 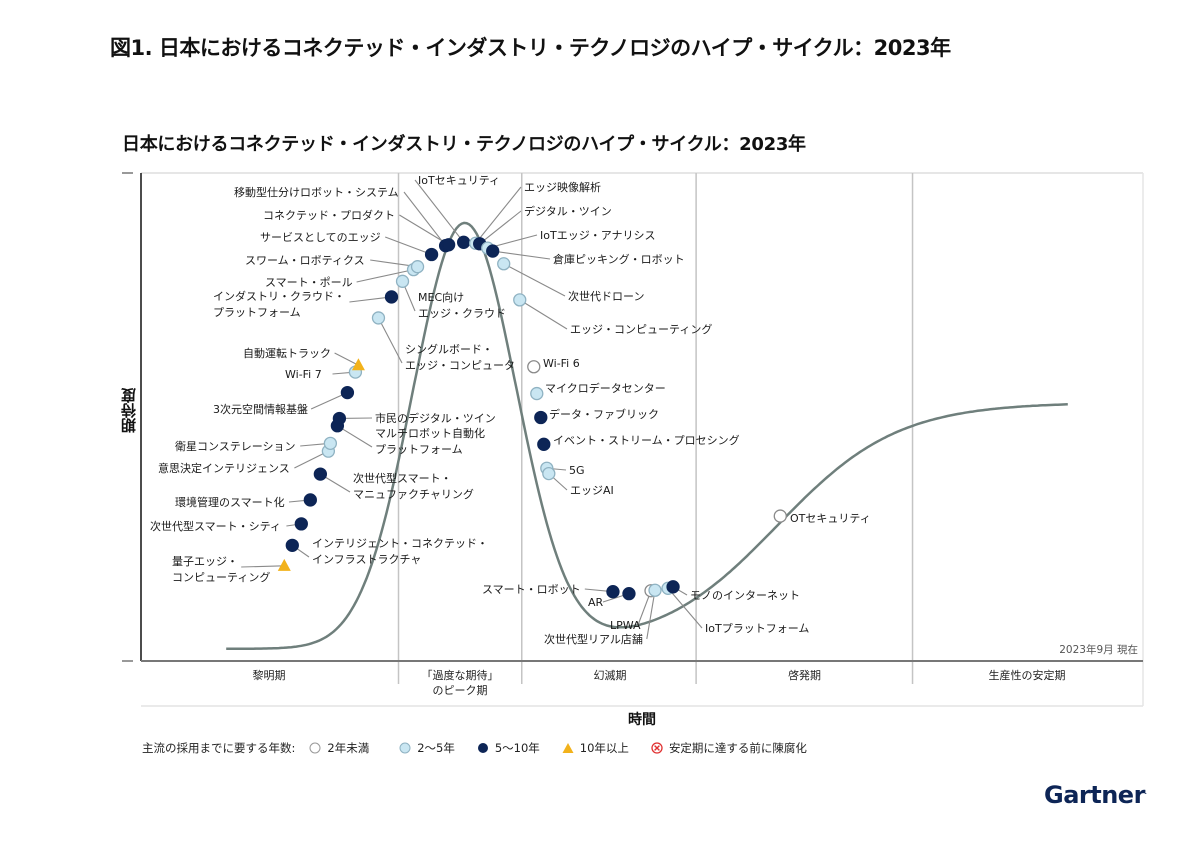 I want to click on point-label: AR, so click(x=596, y=602).